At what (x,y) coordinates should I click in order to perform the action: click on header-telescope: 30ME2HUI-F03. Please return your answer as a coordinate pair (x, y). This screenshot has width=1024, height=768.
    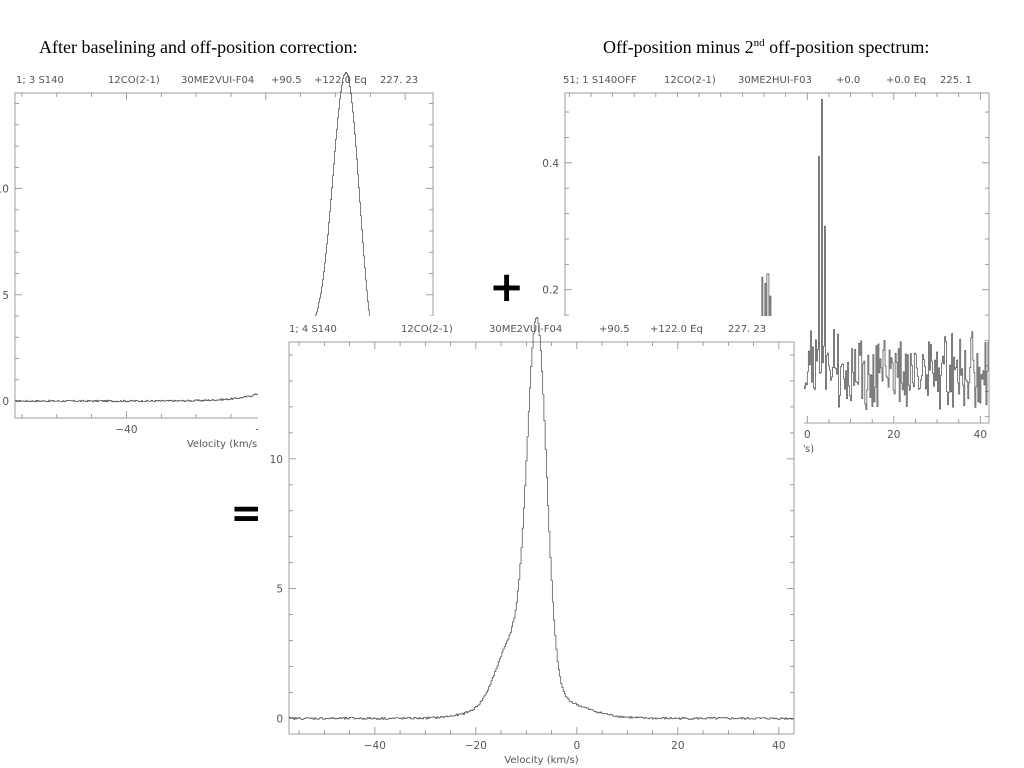
    Looking at the image, I should click on (775, 80).